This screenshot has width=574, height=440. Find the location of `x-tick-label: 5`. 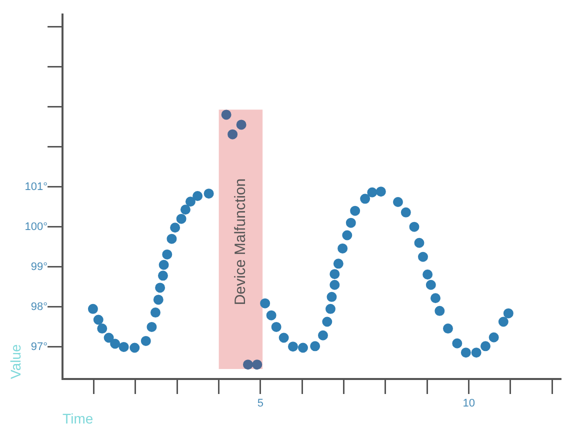

x-tick-label: 5 is located at coordinates (260, 404).